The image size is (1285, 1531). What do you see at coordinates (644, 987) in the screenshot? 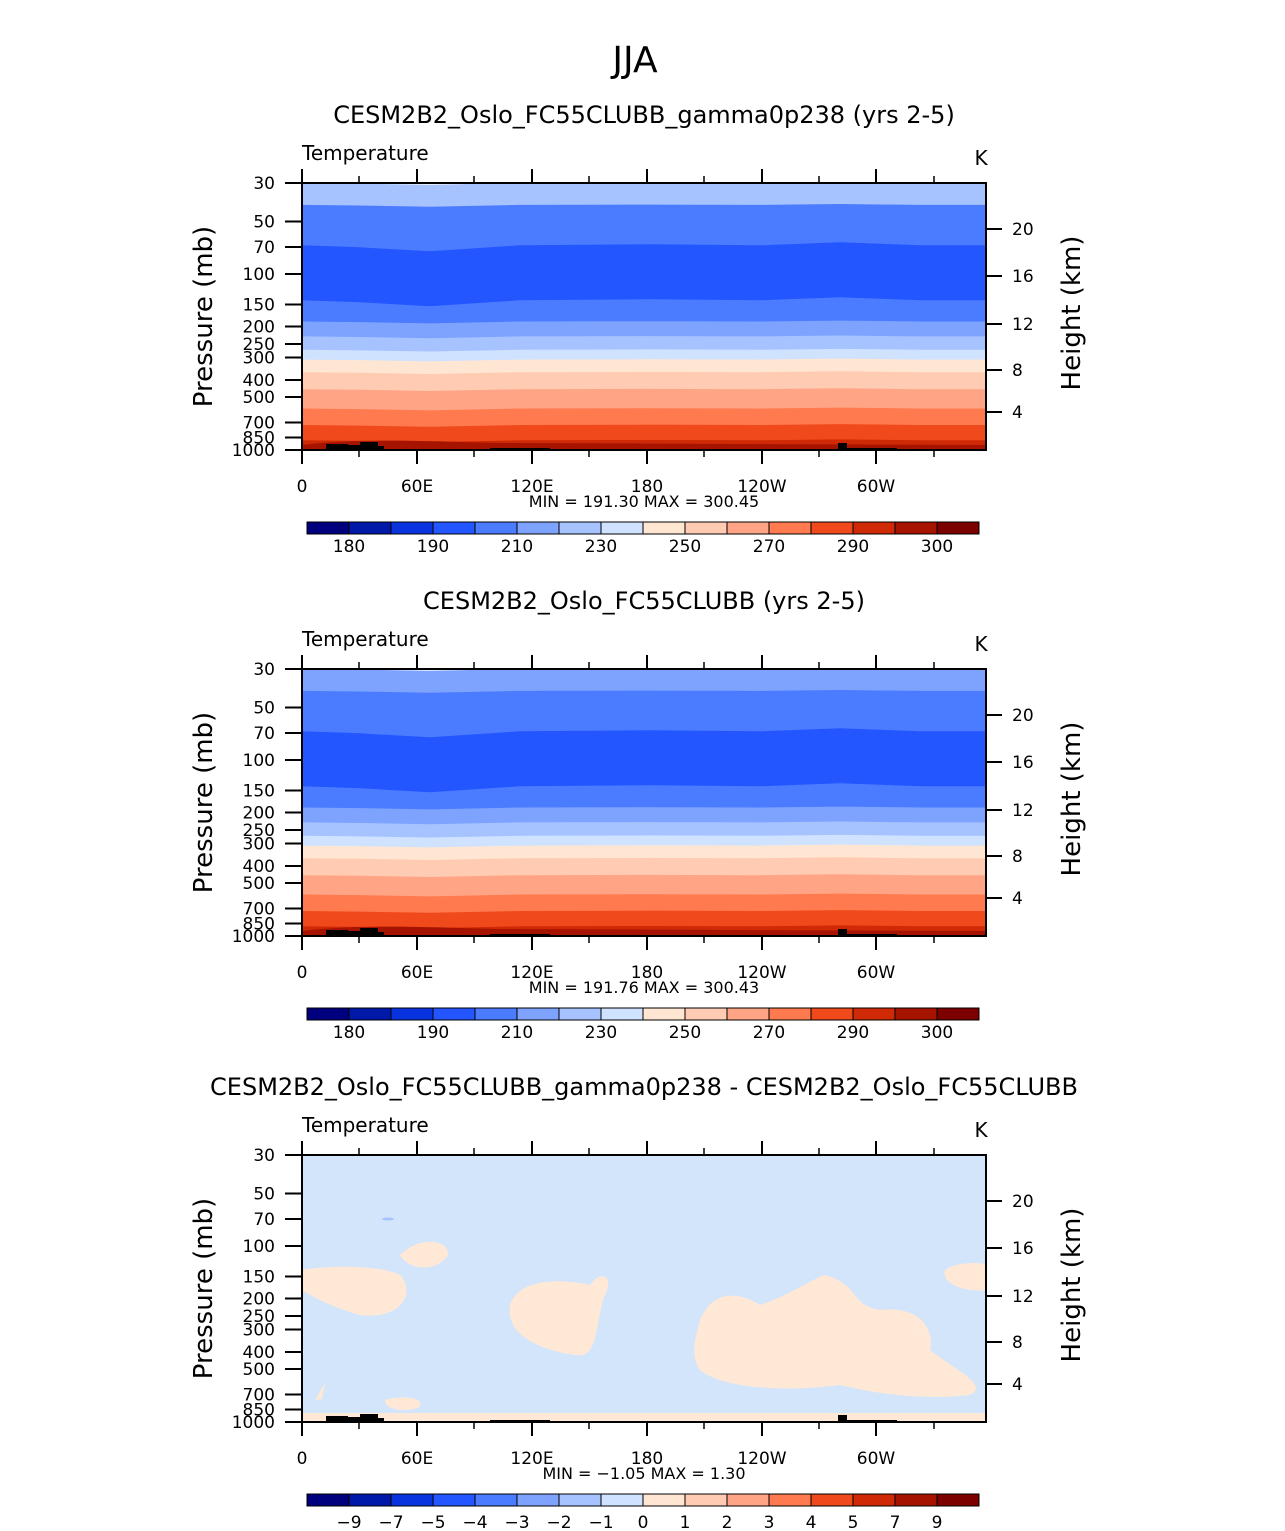
I see `min-max-stats: MIN = 191.76 MAX = 300.43` at bounding box center [644, 987].